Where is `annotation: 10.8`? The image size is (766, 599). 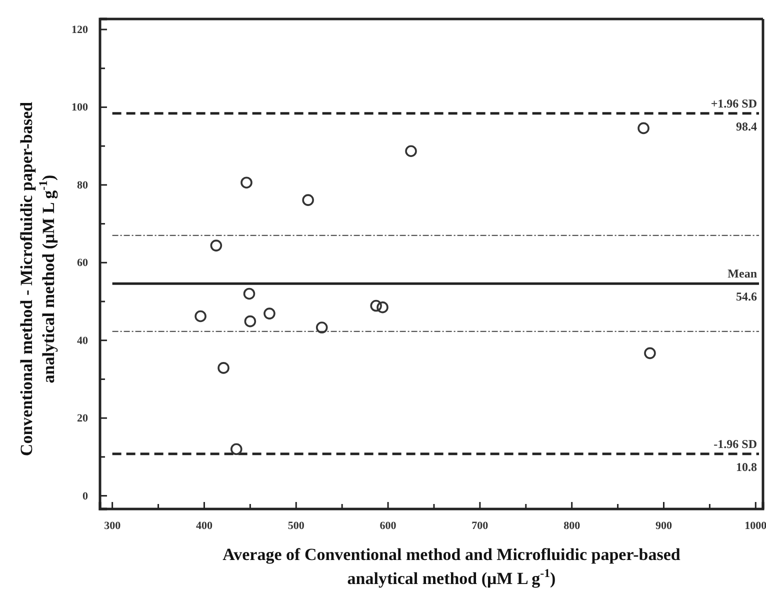 annotation: 10.8 is located at coordinates (746, 467).